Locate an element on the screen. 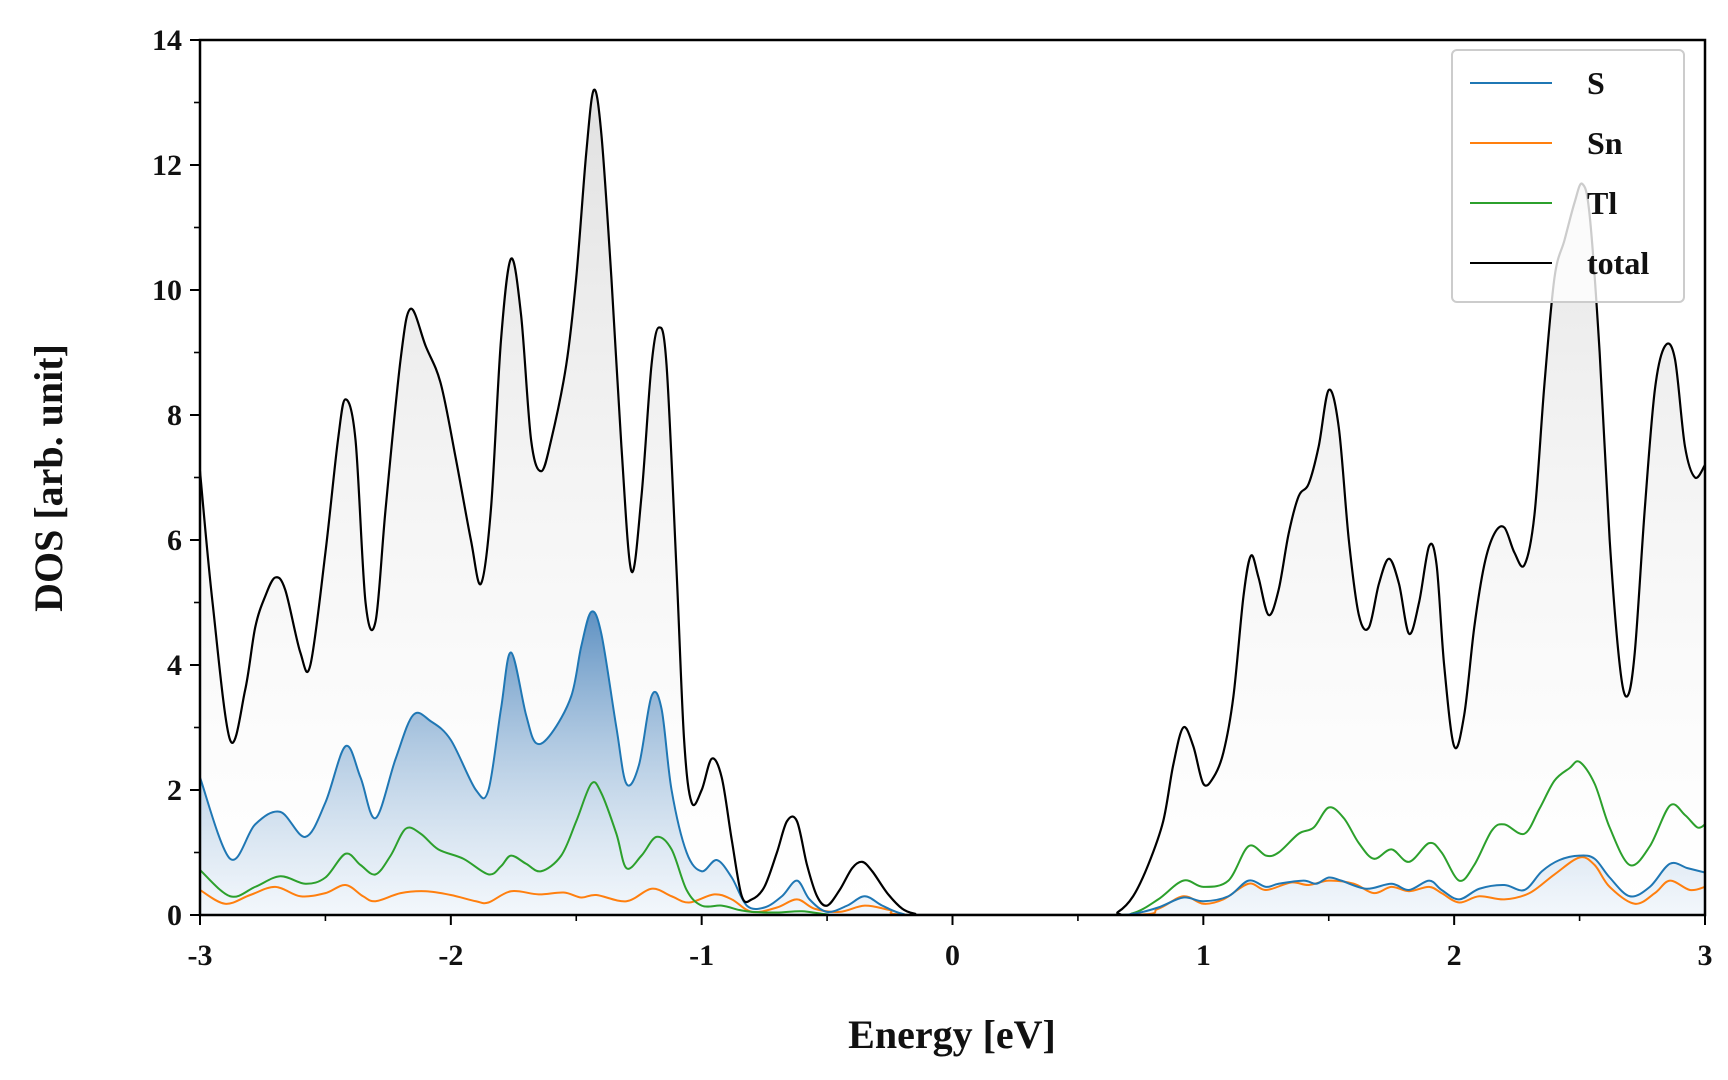 The image size is (1728, 1080). legend-box is located at coordinates (1568, 176).